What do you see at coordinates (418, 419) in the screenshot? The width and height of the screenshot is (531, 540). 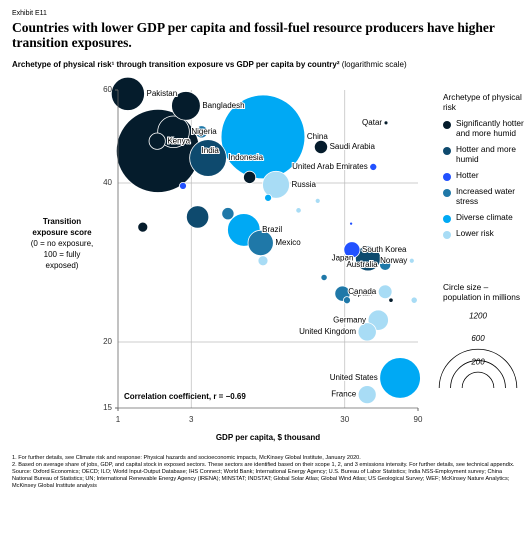 I see `x-tick-label: 90` at bounding box center [418, 419].